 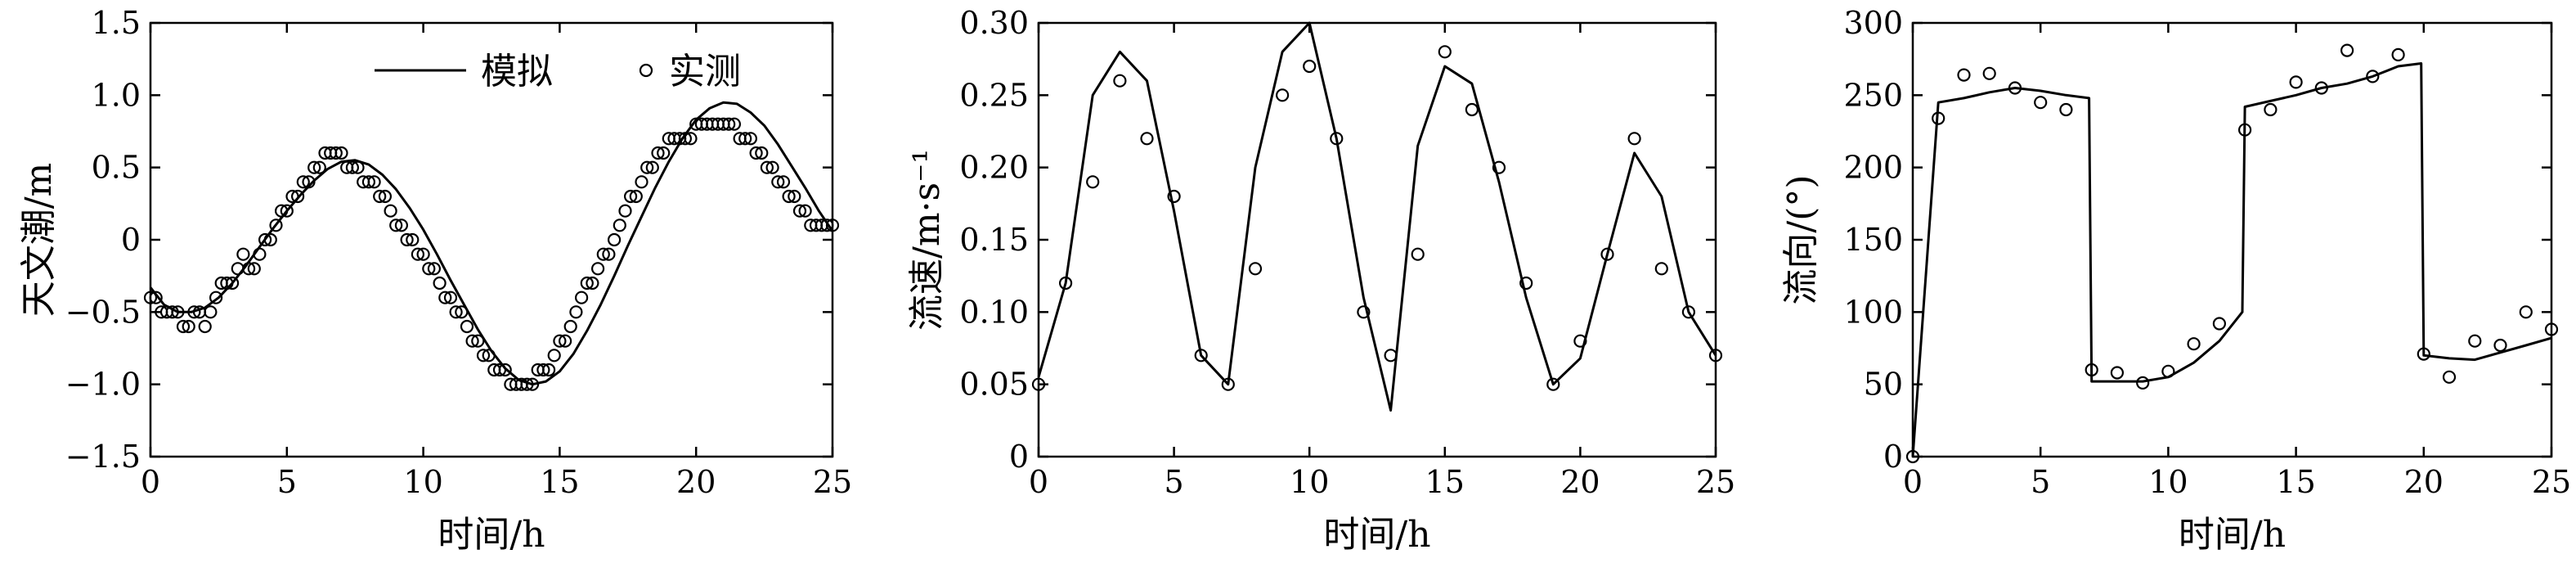 What do you see at coordinates (646, 70) in the screenshot?
I see `legend-marker-sample` at bounding box center [646, 70].